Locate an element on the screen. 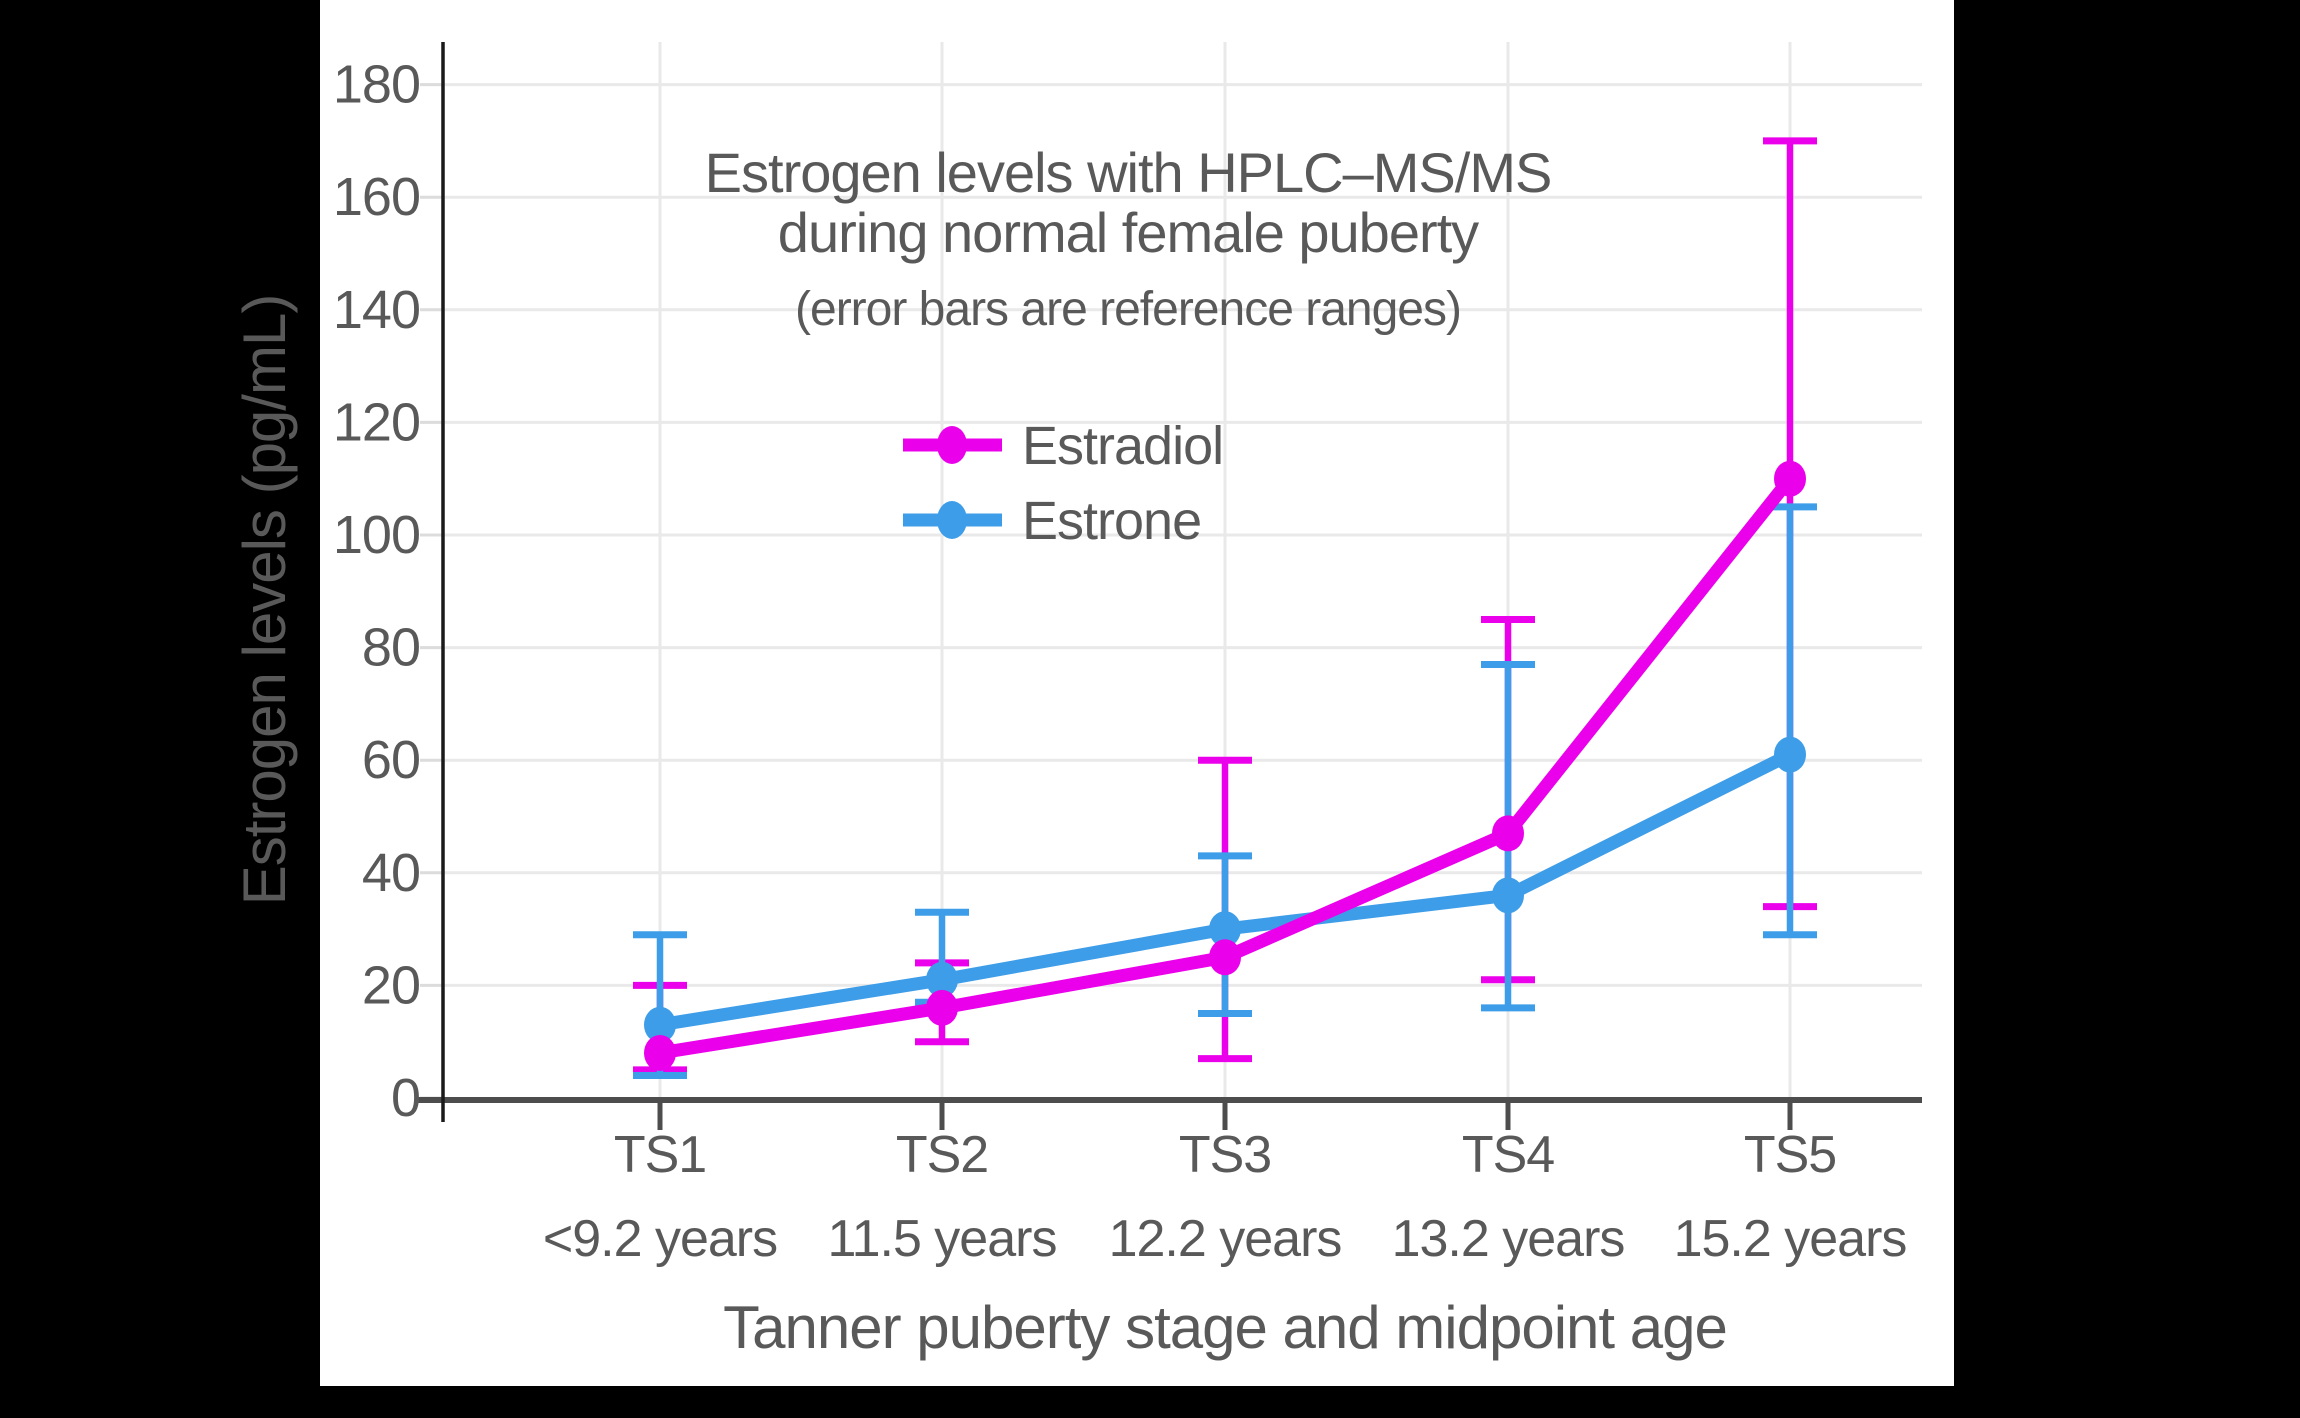 The width and height of the screenshot is (2300, 1418). category-age-label: 15.2 years is located at coordinates (1790, 1239).